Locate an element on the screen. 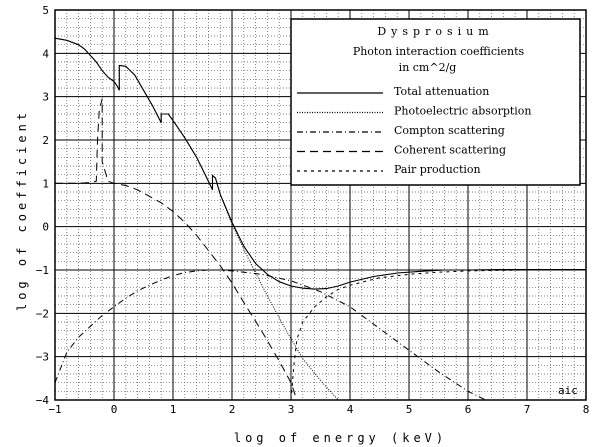 Image resolution: width=595 pixels, height=447 pixels. x-tick-label: 4 is located at coordinates (350, 409).